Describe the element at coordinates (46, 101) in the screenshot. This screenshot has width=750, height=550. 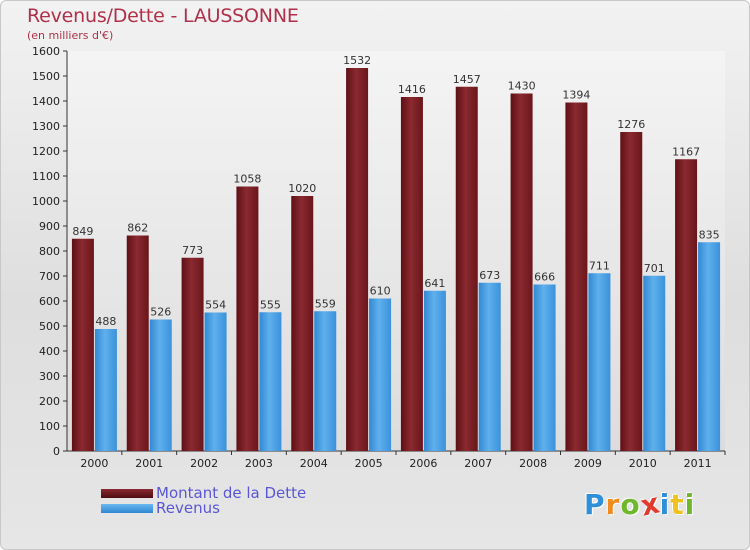
I see `y-tick-label: 1400` at that location.